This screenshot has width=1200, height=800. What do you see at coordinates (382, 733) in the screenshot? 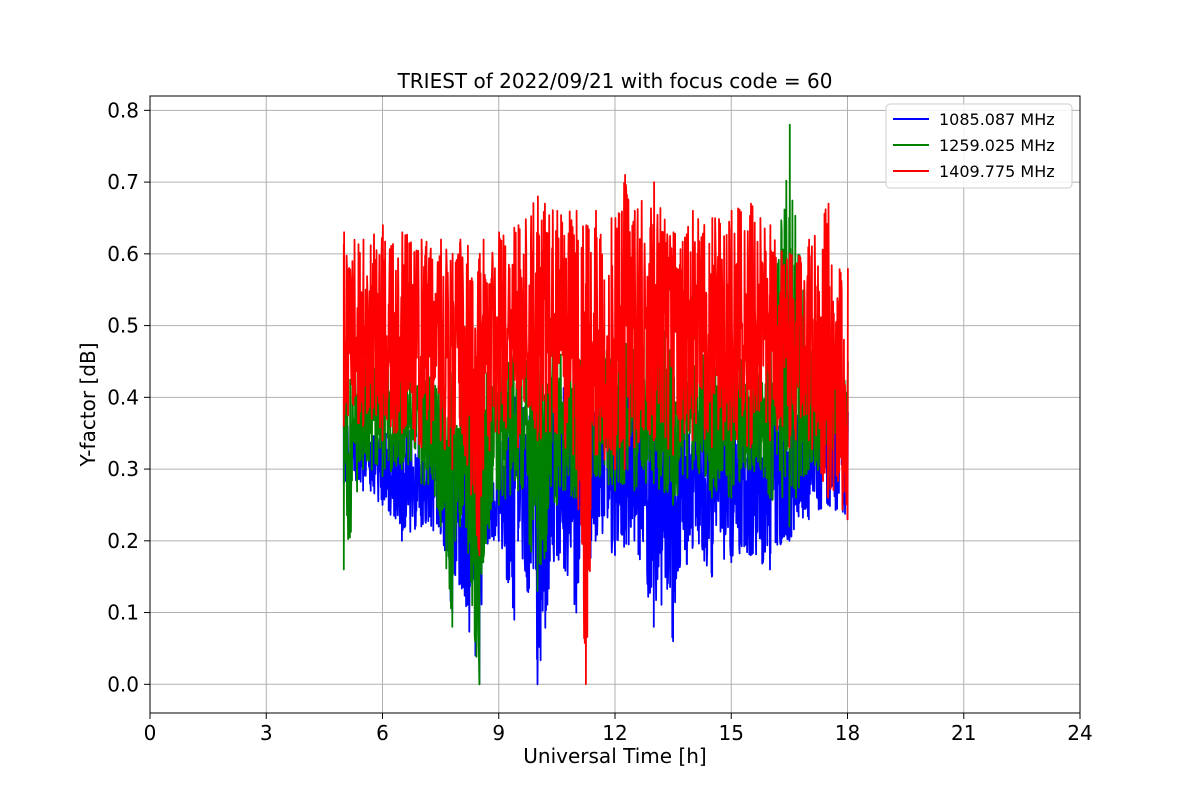
I see `x-tick-label: 6` at bounding box center [382, 733].